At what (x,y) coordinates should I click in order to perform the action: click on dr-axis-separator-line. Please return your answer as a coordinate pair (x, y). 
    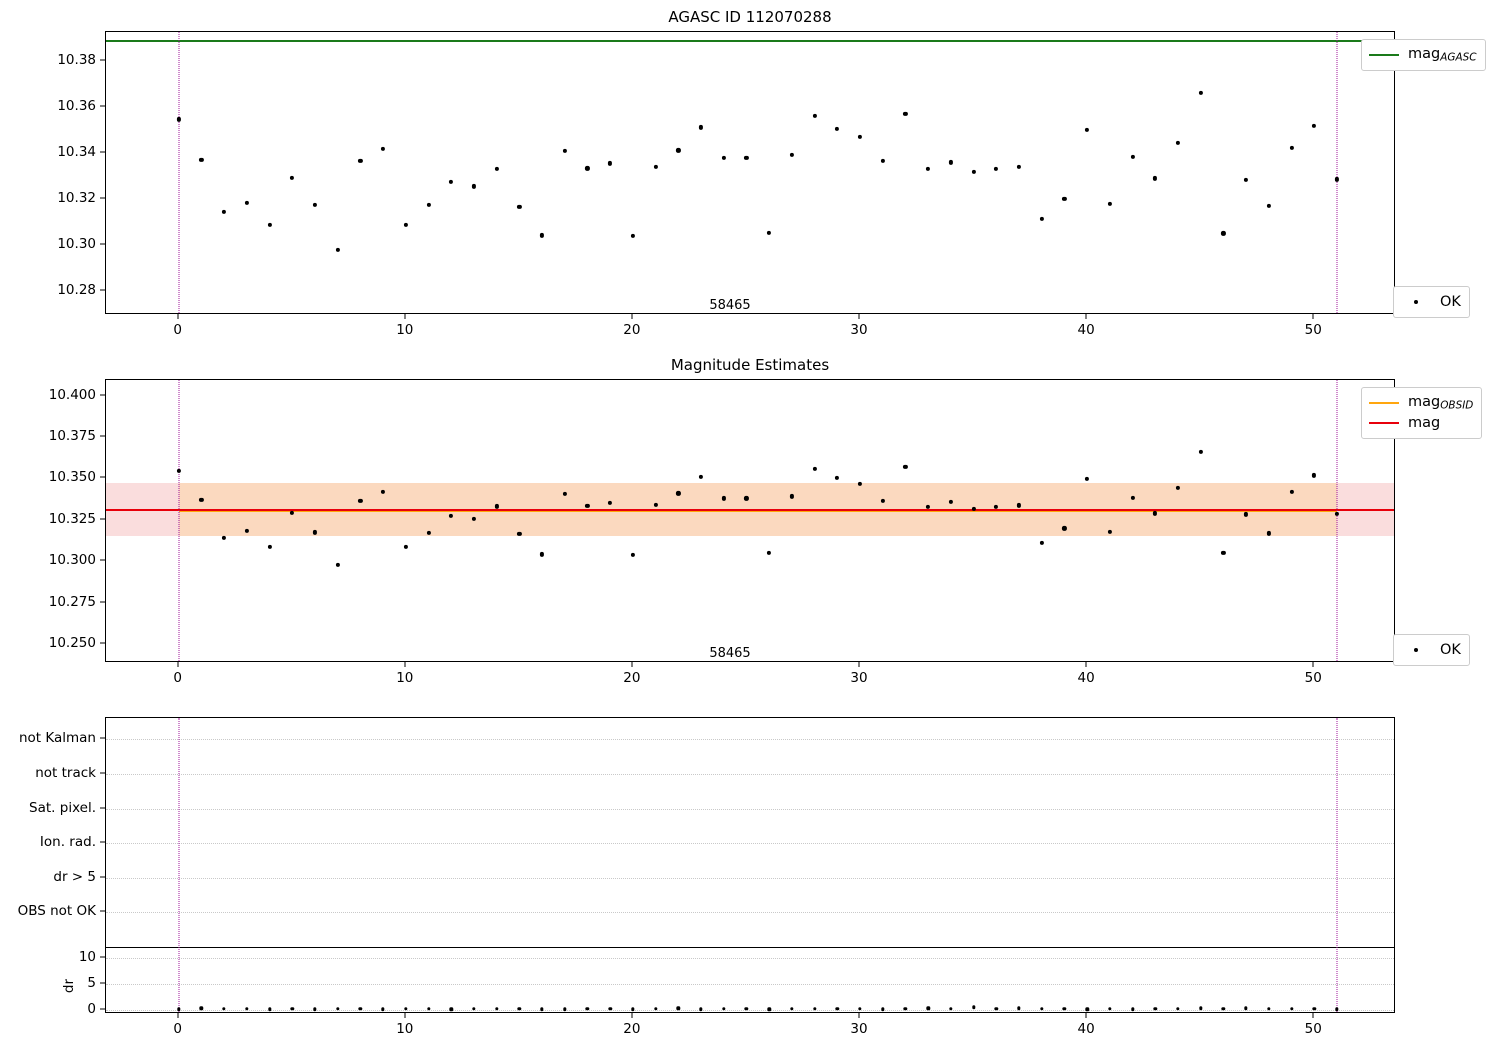
    Looking at the image, I should click on (750, 947).